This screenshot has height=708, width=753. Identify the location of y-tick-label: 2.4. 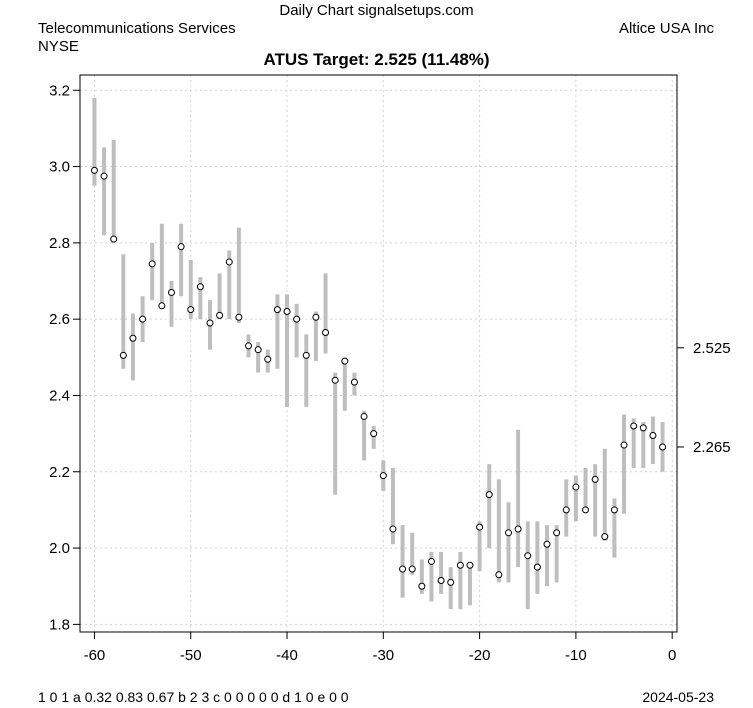
(59, 395).